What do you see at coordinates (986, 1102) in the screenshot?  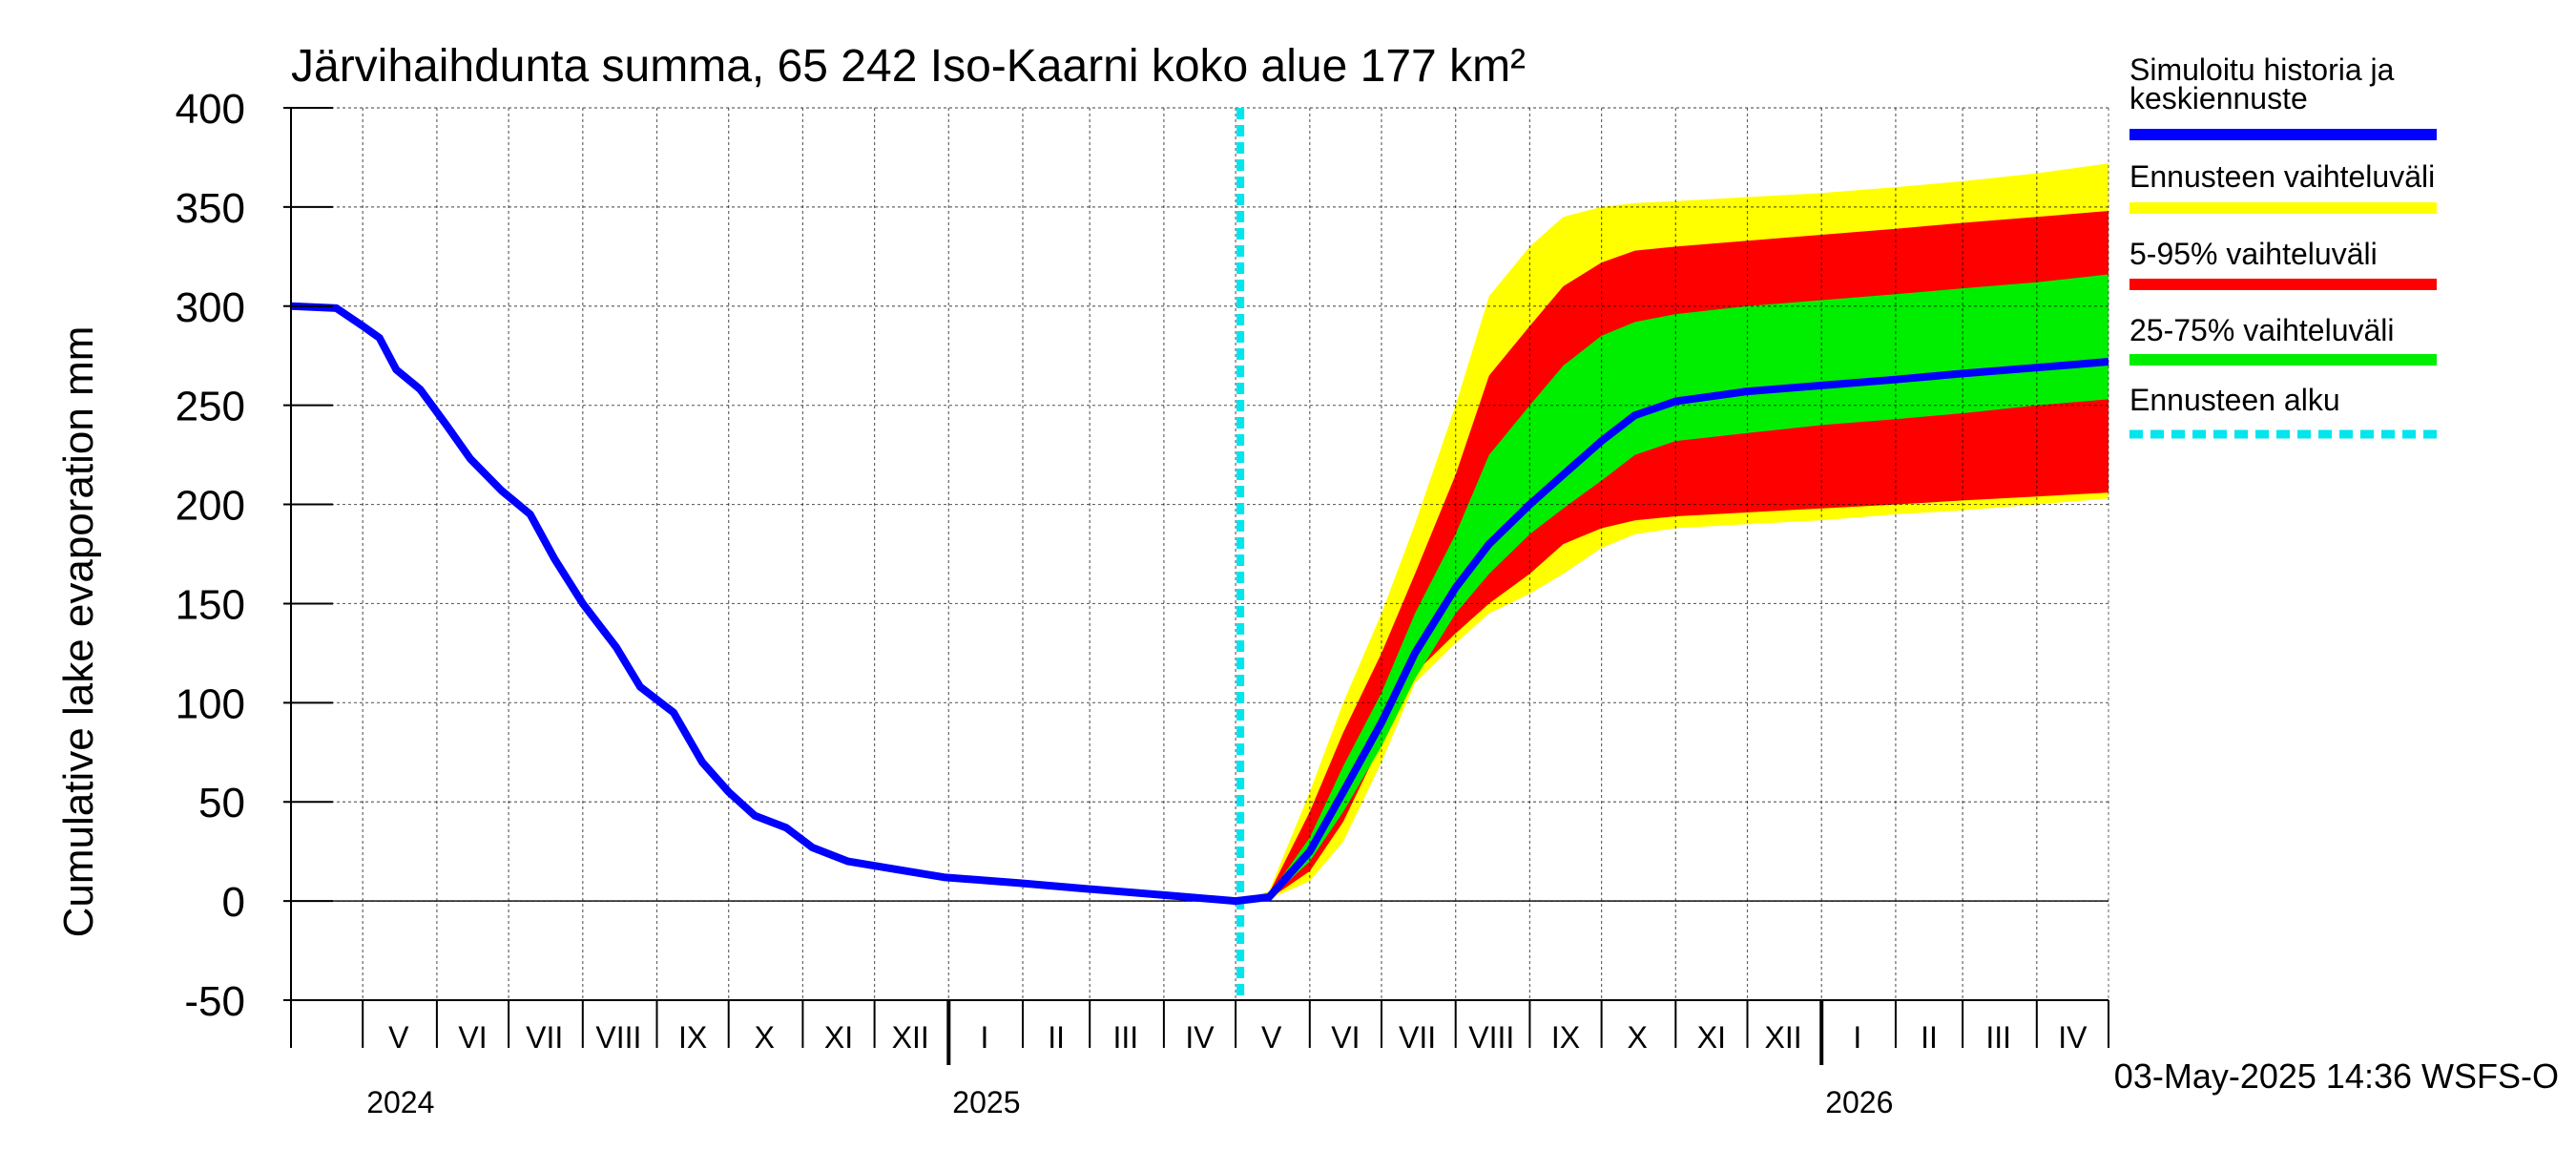 I see `year-label: 2025` at bounding box center [986, 1102].